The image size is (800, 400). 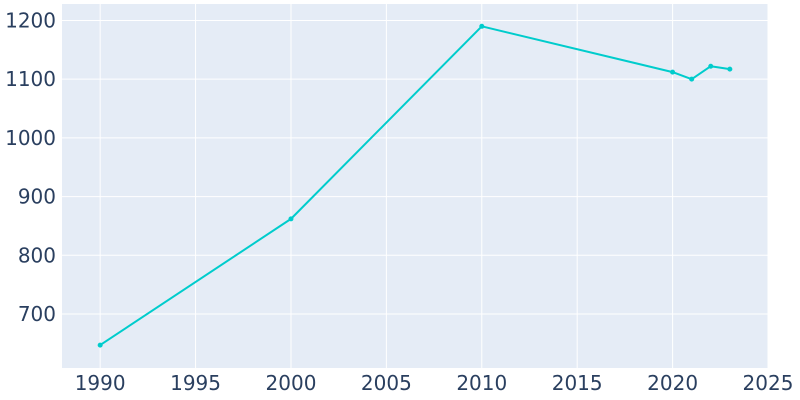 I want to click on x-tick-label: 2025, so click(x=768, y=383).